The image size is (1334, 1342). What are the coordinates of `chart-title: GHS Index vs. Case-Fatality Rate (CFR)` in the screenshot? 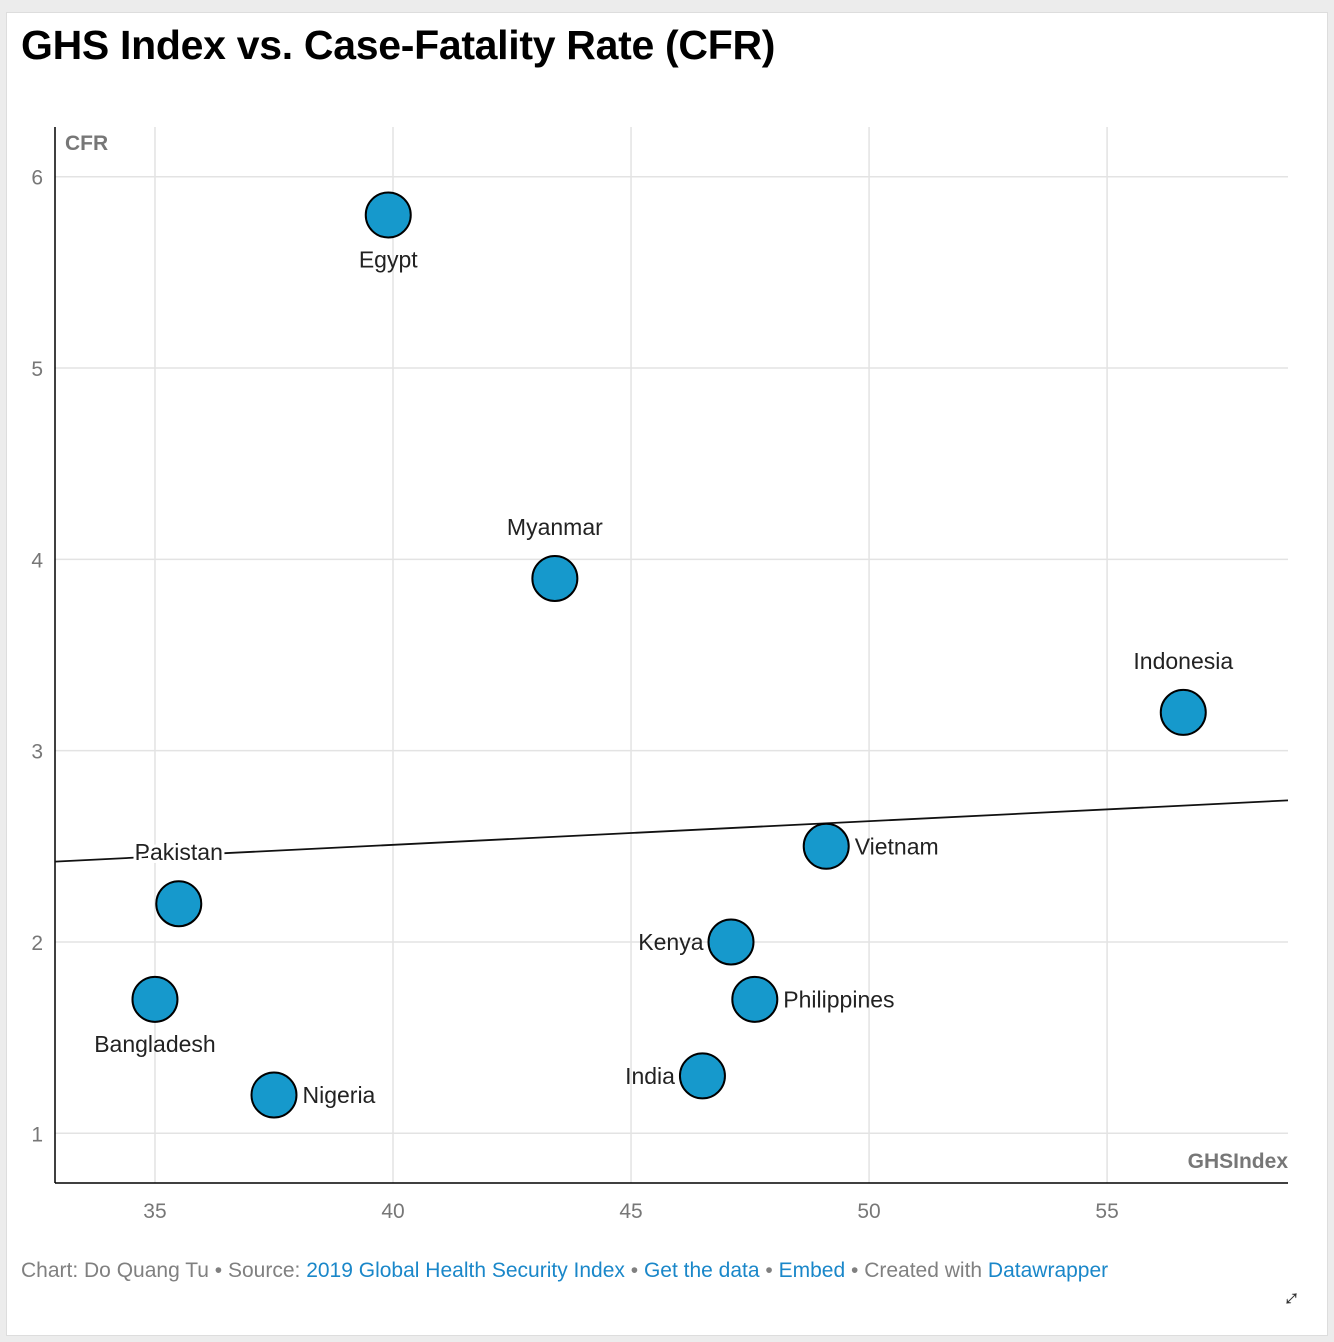 It's located at (398, 45).